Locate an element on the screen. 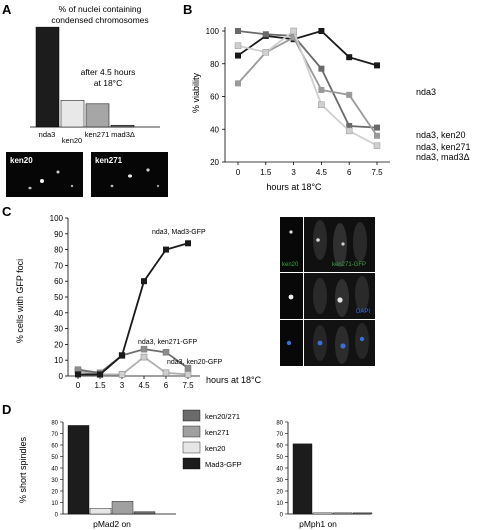  panel-d-y-tick-label: 50 is located at coordinates (54, 458).